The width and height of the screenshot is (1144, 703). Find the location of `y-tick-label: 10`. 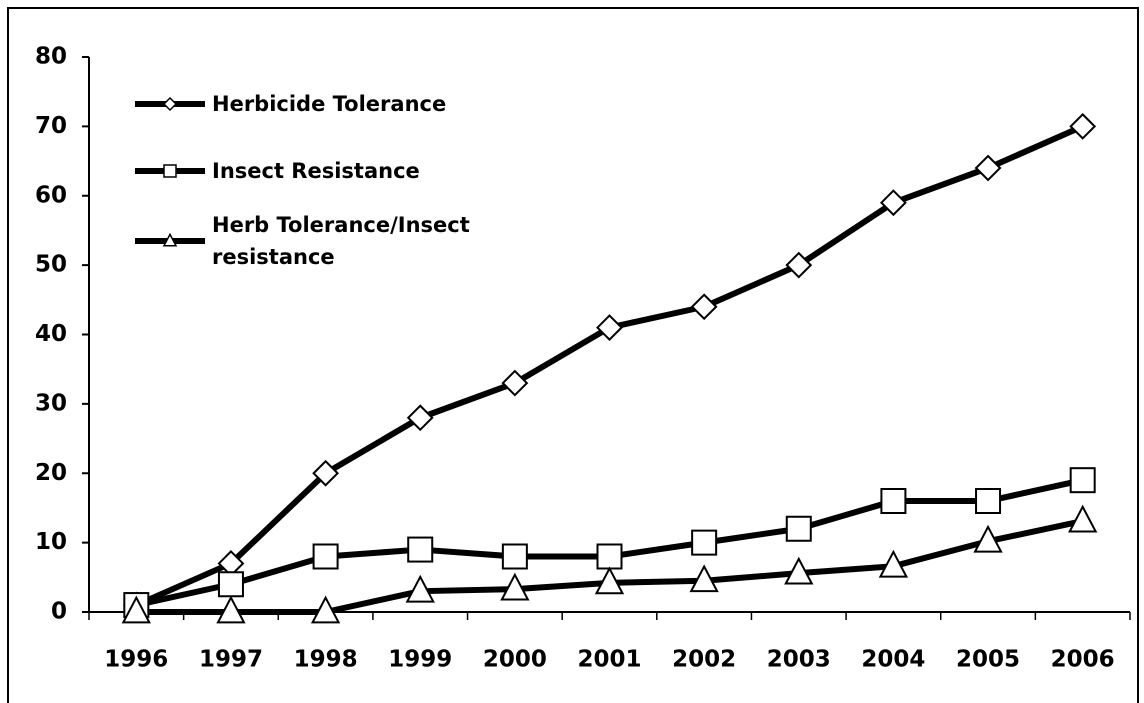

y-tick-label: 10 is located at coordinates (51, 542).